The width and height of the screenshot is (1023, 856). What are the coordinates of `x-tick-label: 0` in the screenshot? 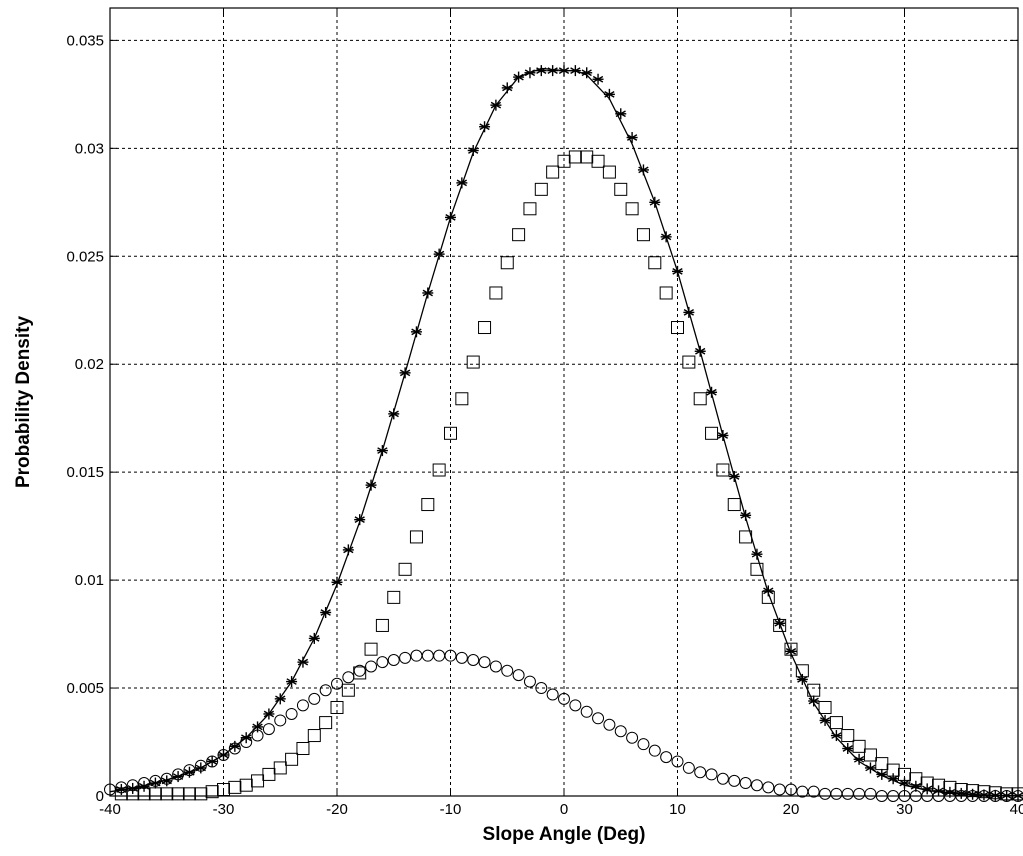 It's located at (564, 809).